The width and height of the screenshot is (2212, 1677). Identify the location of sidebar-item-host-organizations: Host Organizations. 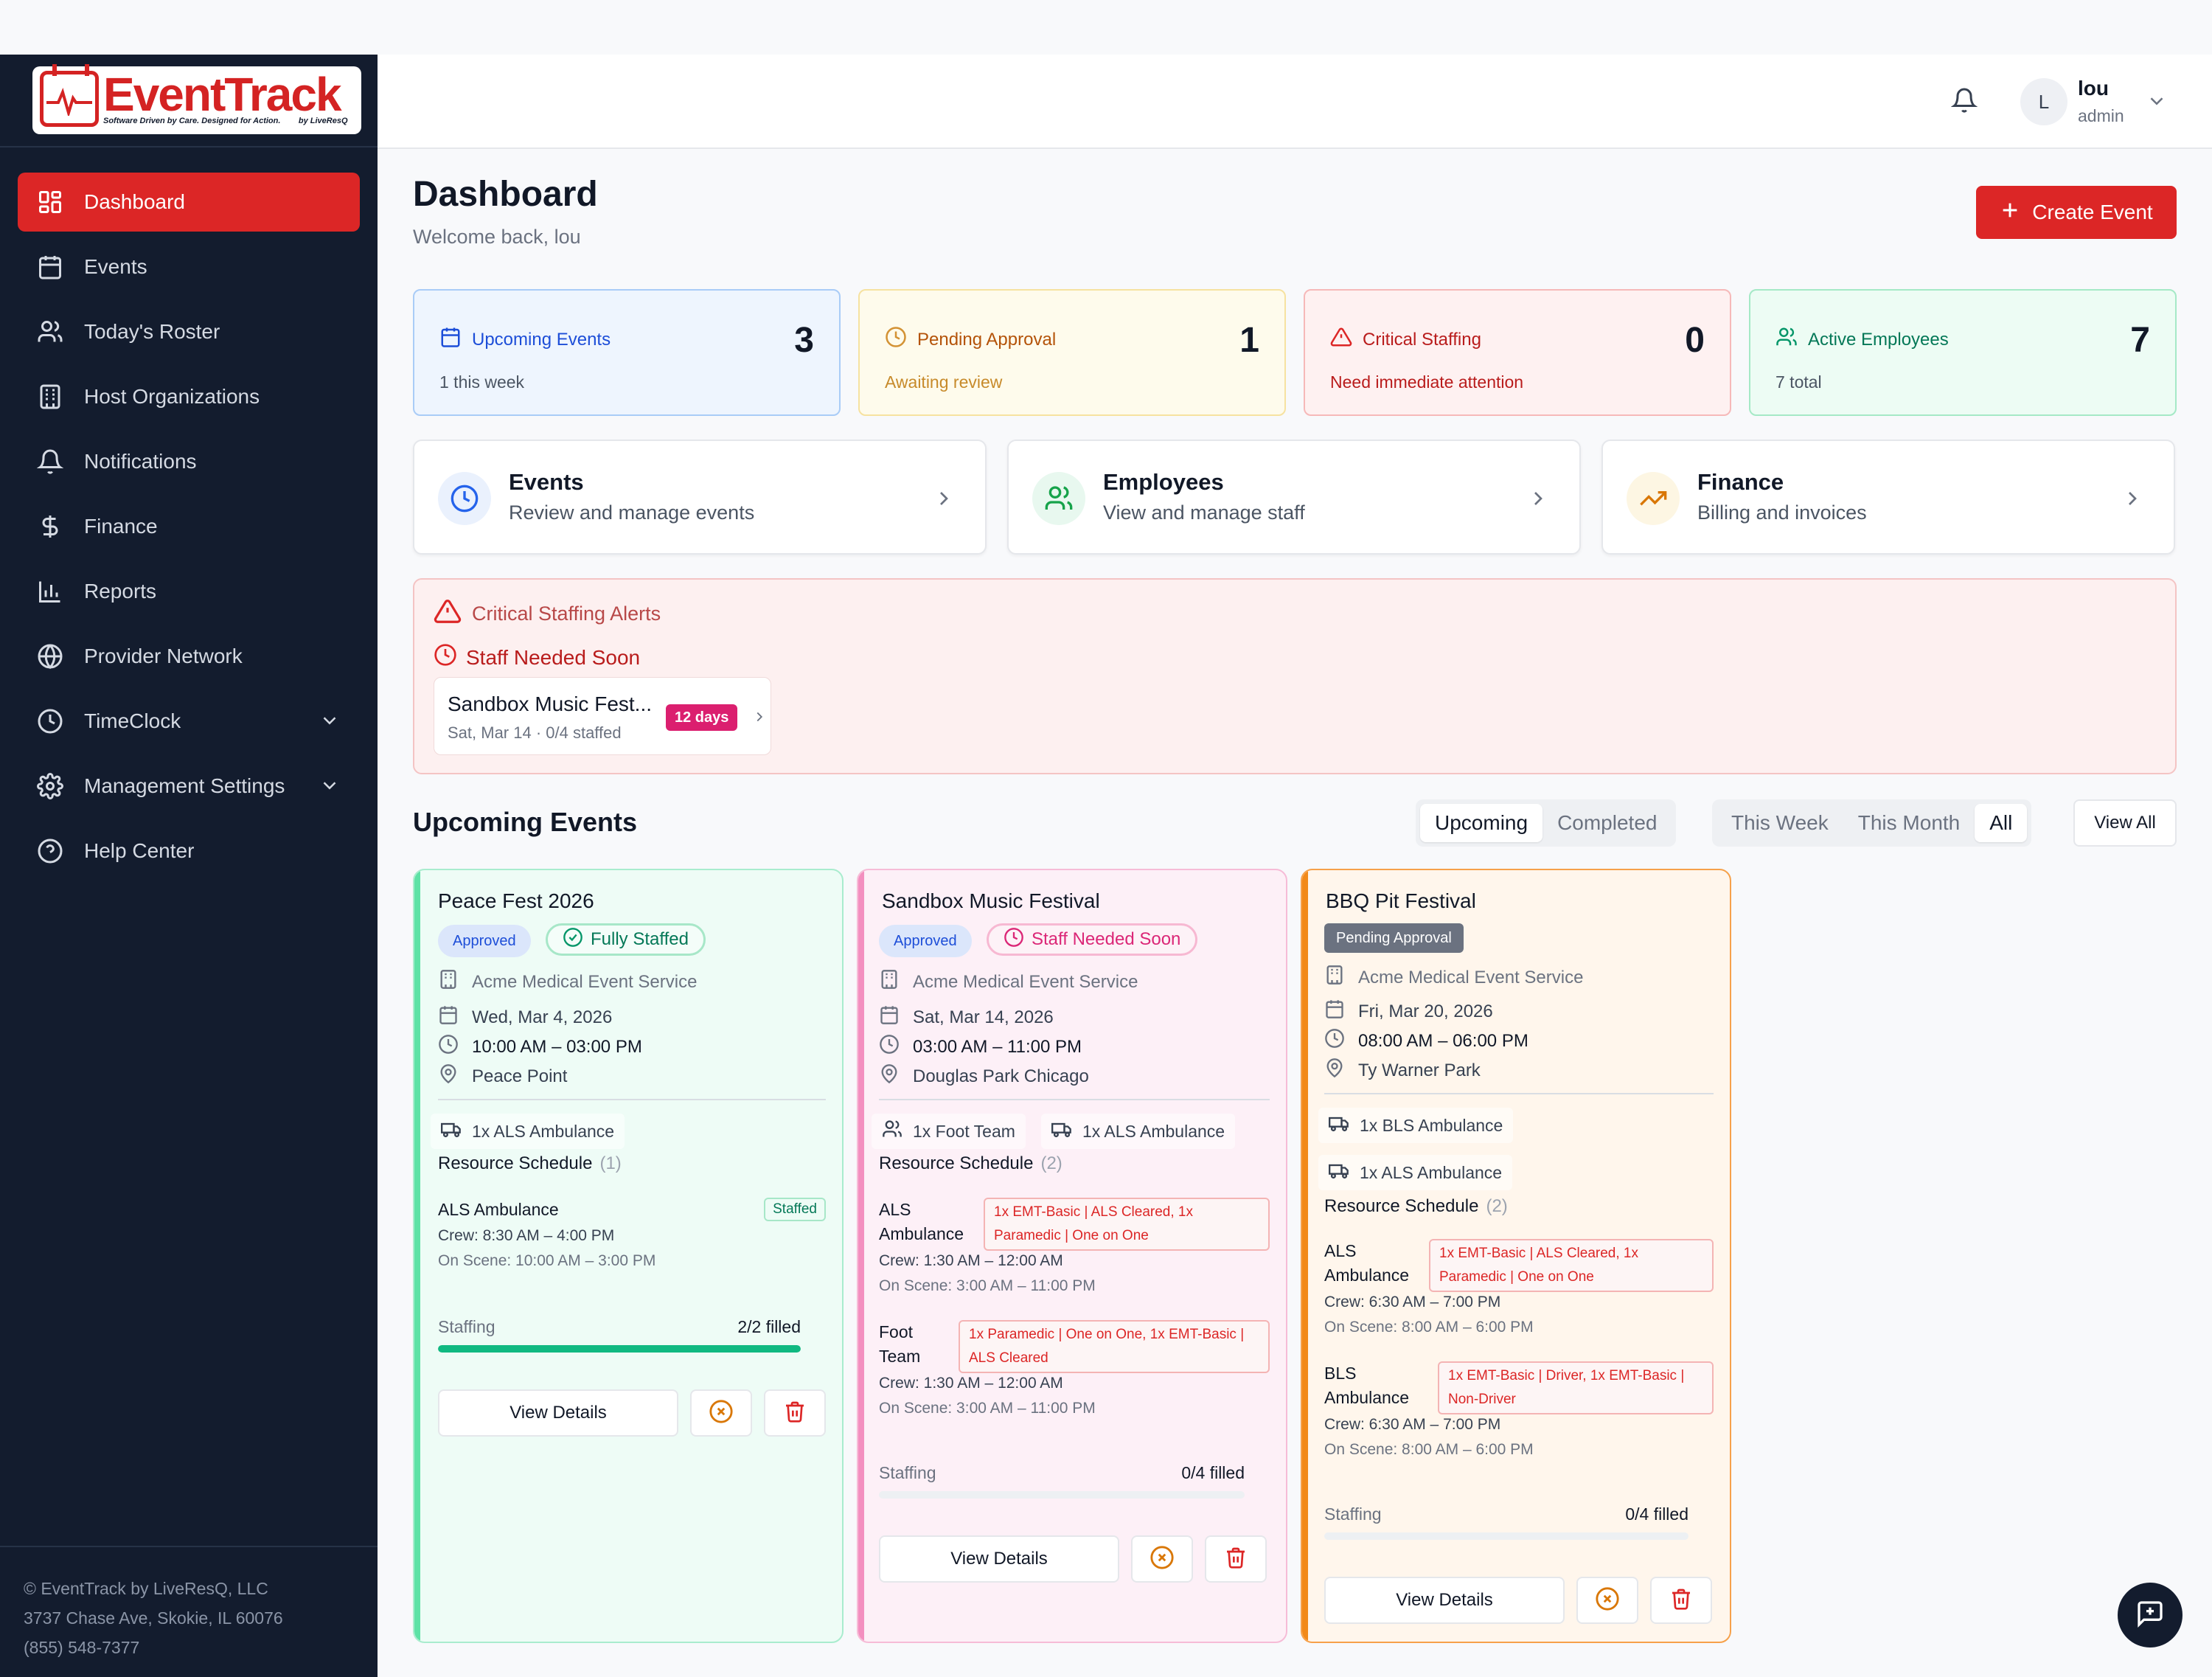
(189, 396).